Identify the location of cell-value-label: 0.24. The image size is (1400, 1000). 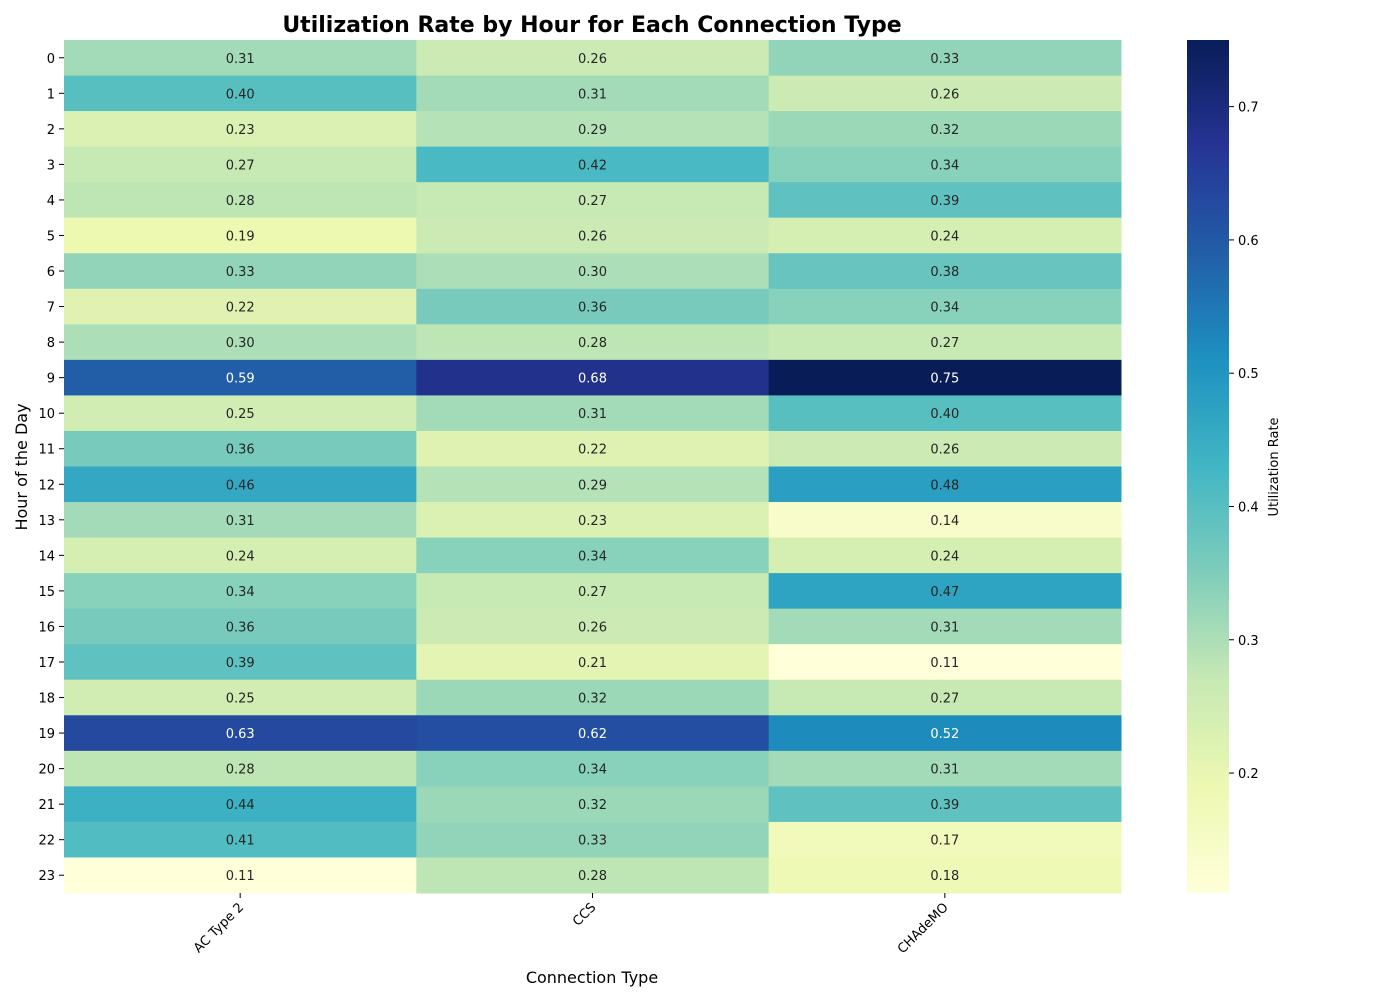
(944, 236).